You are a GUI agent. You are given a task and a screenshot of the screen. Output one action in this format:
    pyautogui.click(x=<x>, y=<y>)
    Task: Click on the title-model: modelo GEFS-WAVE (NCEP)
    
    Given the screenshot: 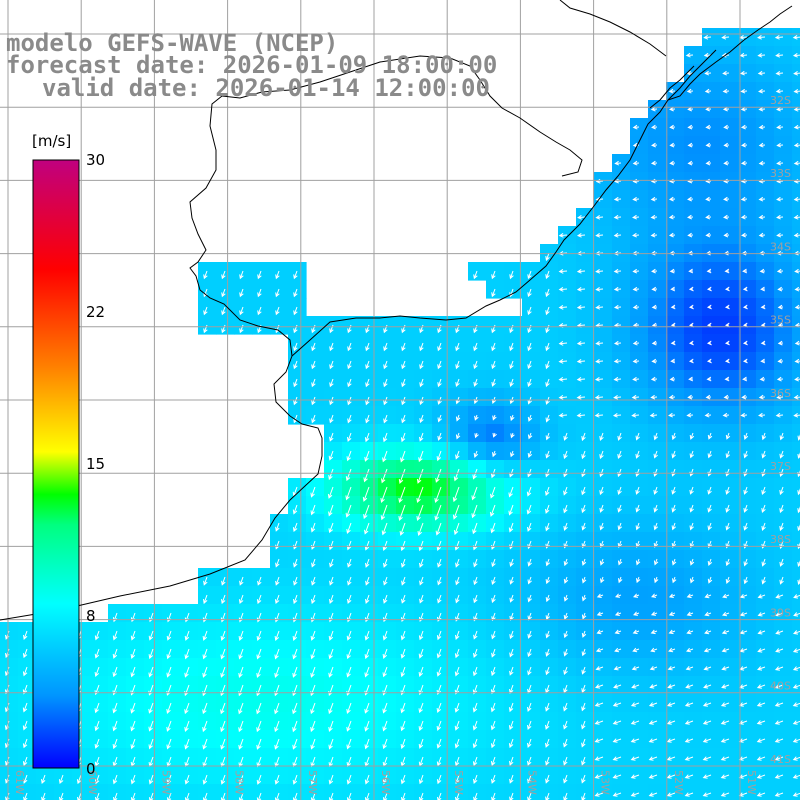 What is the action you would take?
    pyautogui.click(x=172, y=43)
    